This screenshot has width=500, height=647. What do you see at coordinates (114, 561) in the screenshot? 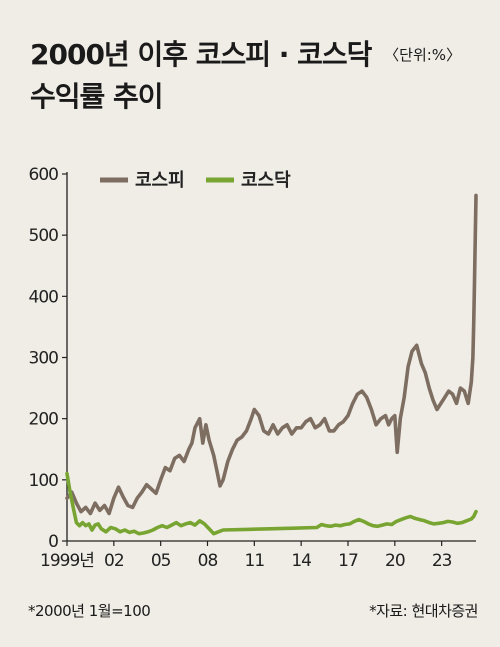
I see `x-tick-label: 02` at bounding box center [114, 561].